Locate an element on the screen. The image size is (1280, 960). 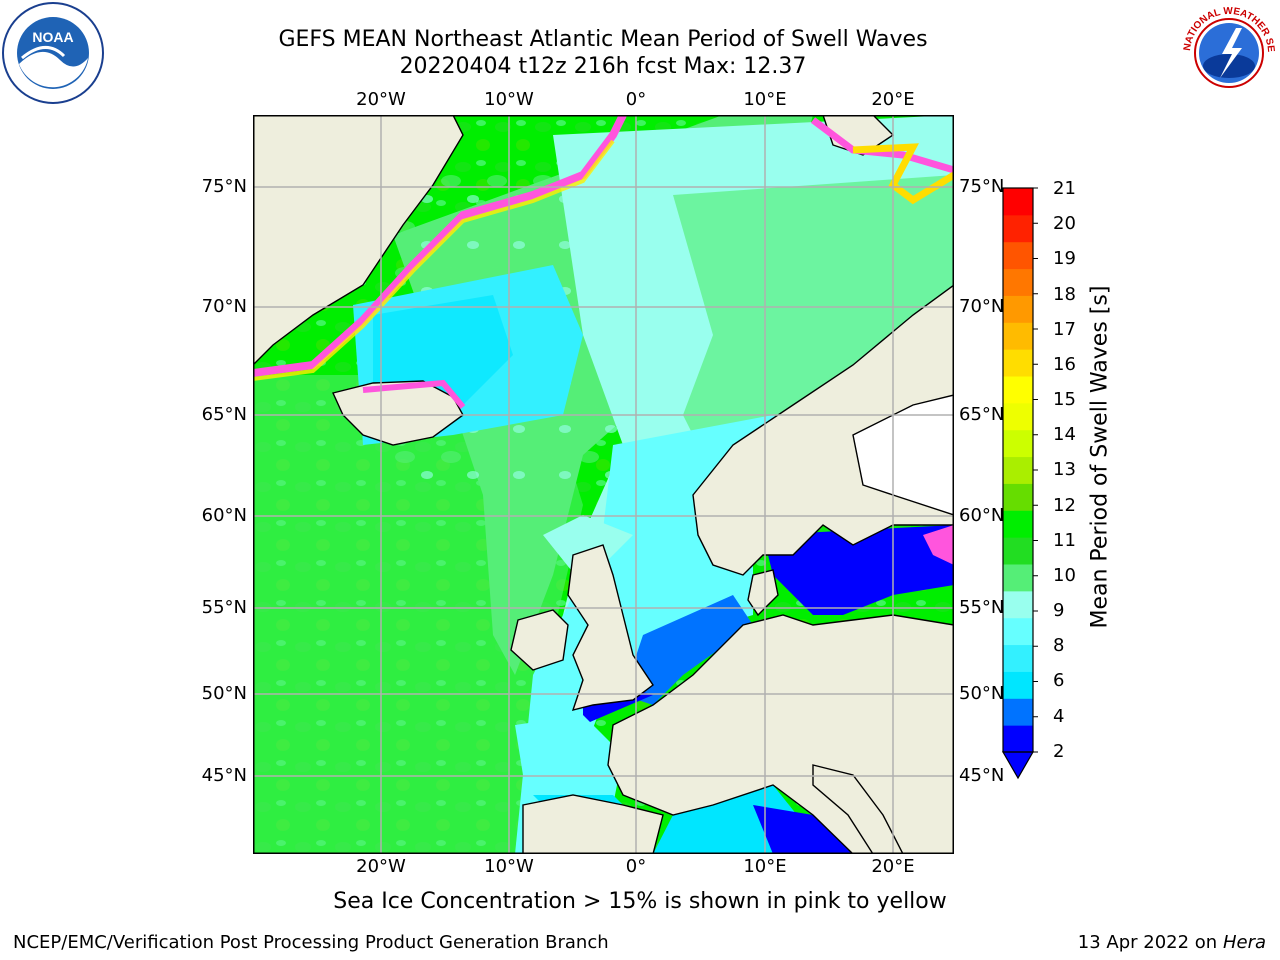
host-name: Hera is located at coordinates (1244, 942).